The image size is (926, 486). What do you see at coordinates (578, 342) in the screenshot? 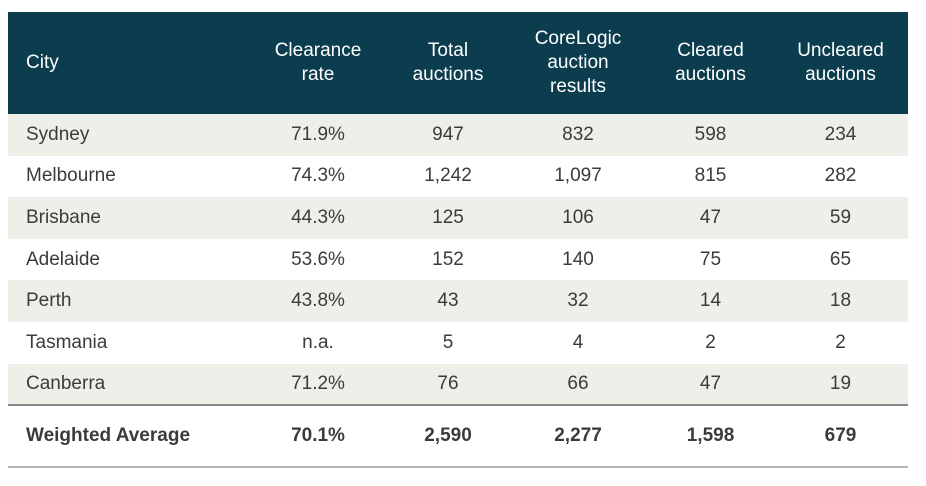
I see `corelogic-results-cell: 4` at bounding box center [578, 342].